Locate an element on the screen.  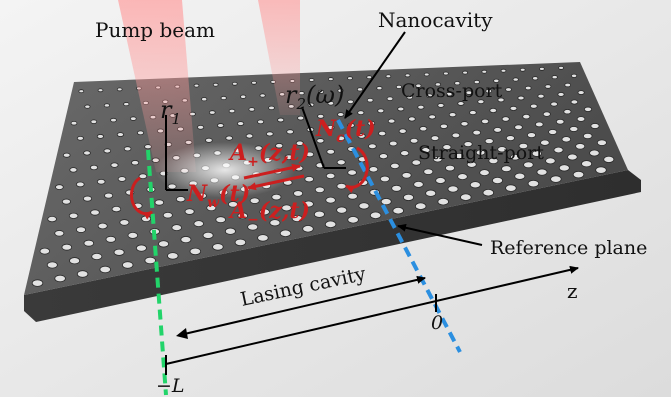
r2-symbol: r2(ω) is located at coordinates (314, 97).